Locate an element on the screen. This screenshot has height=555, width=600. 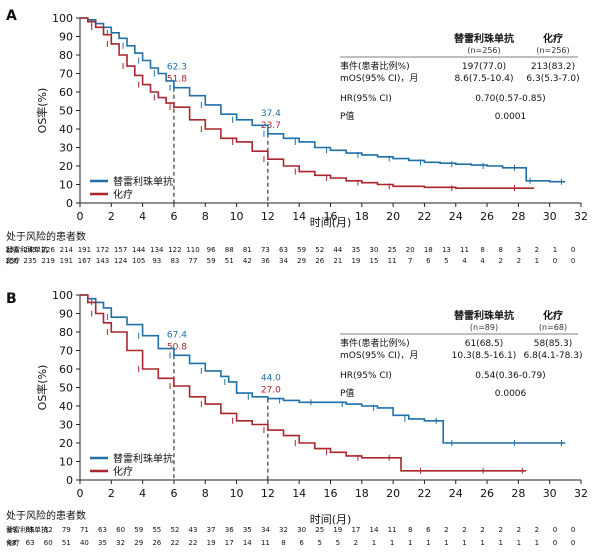
panel-a-risk-value: 59 is located at coordinates (211, 261).